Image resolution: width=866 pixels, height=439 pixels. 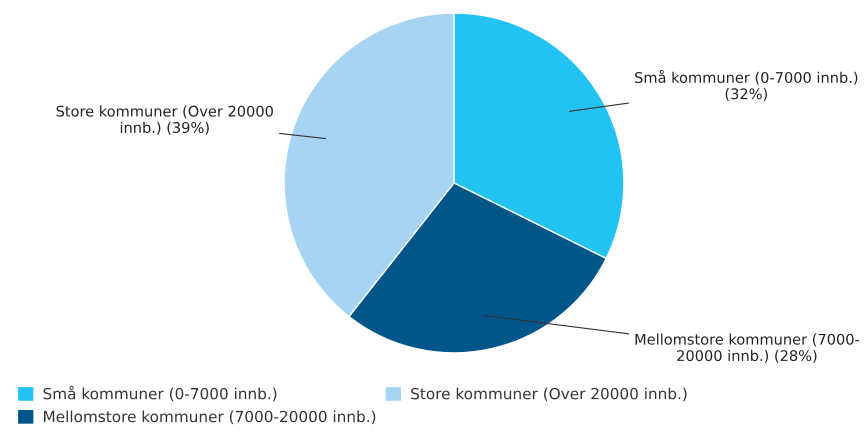 I want to click on legend-label: Mellomstore kommuner (7000-20000 innb.), so click(x=210, y=417).